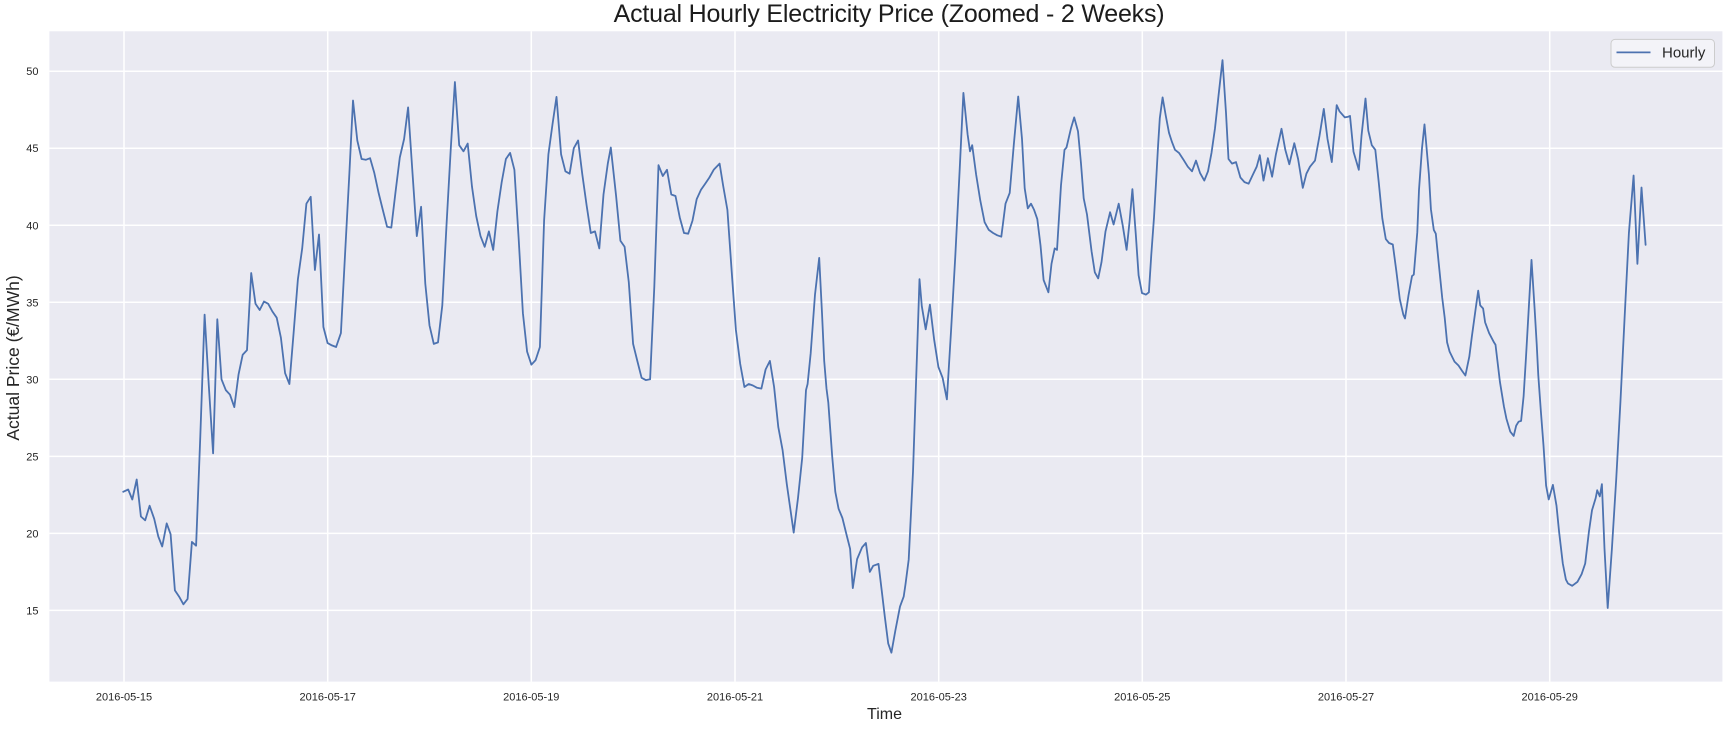 The height and width of the screenshot is (729, 1729). Describe the element at coordinates (13, 357) in the screenshot. I see `svg-text: Actual Price (€/MWh)` at that location.